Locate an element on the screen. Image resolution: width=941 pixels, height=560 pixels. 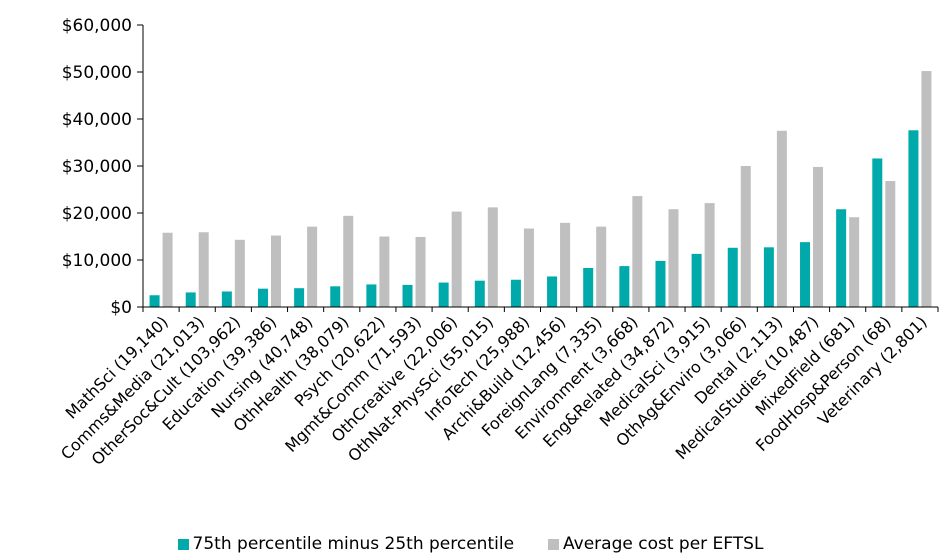
legend-label-iqr: 75th percentile minus 25th percentile is located at coordinates (353, 544).